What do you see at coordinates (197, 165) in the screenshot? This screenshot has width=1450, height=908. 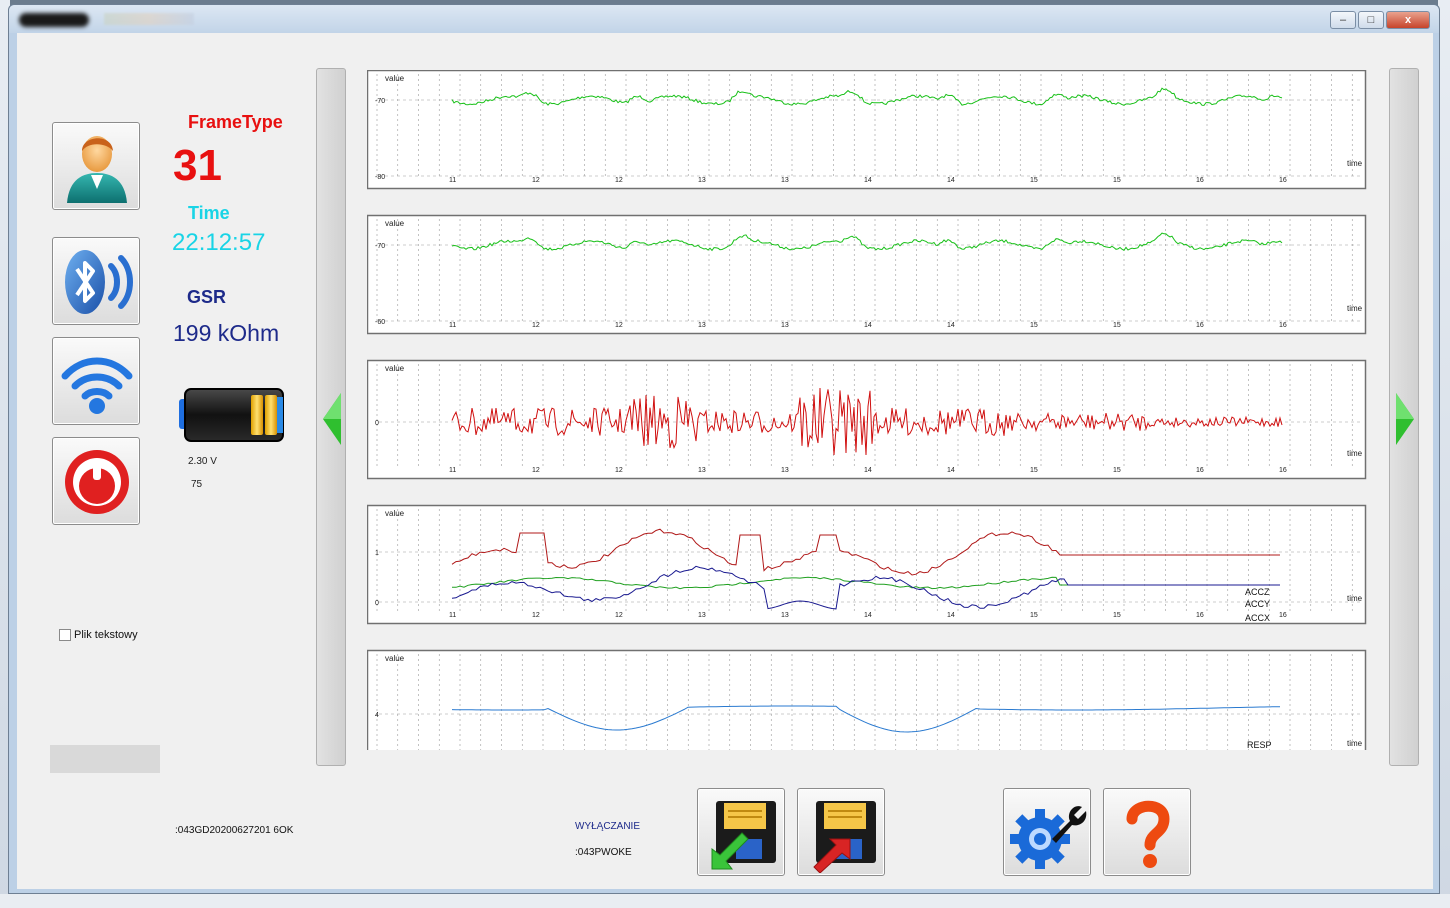 I see `frame-type-value: 31` at bounding box center [197, 165].